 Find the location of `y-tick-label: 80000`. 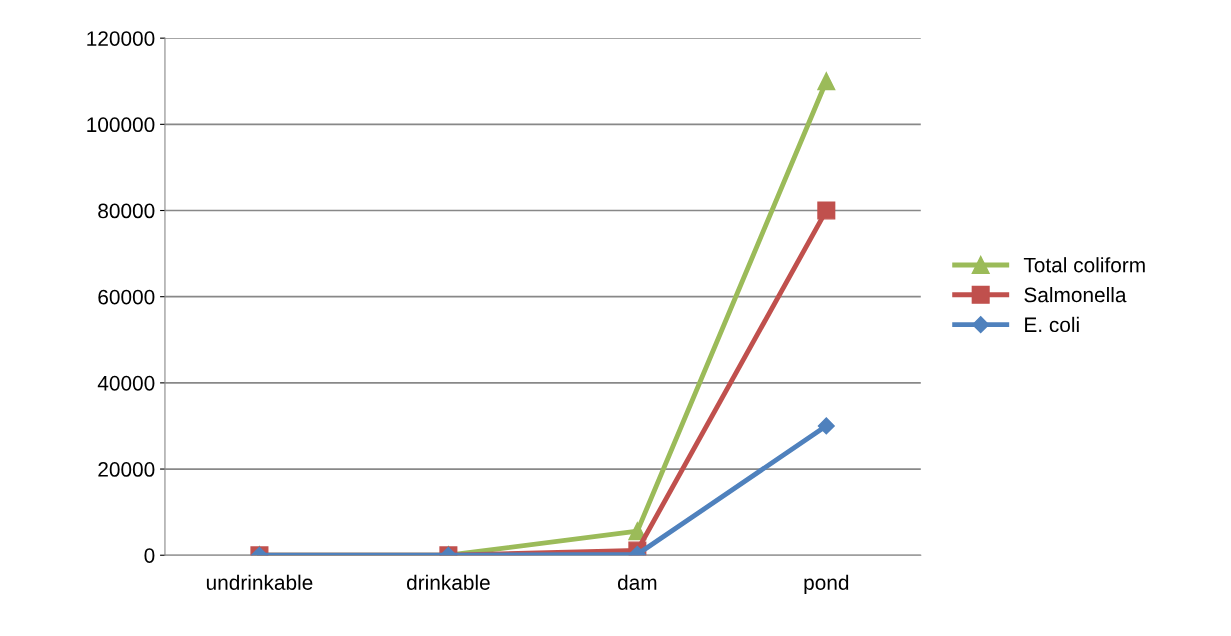

y-tick-label: 80000 is located at coordinates (126, 211).